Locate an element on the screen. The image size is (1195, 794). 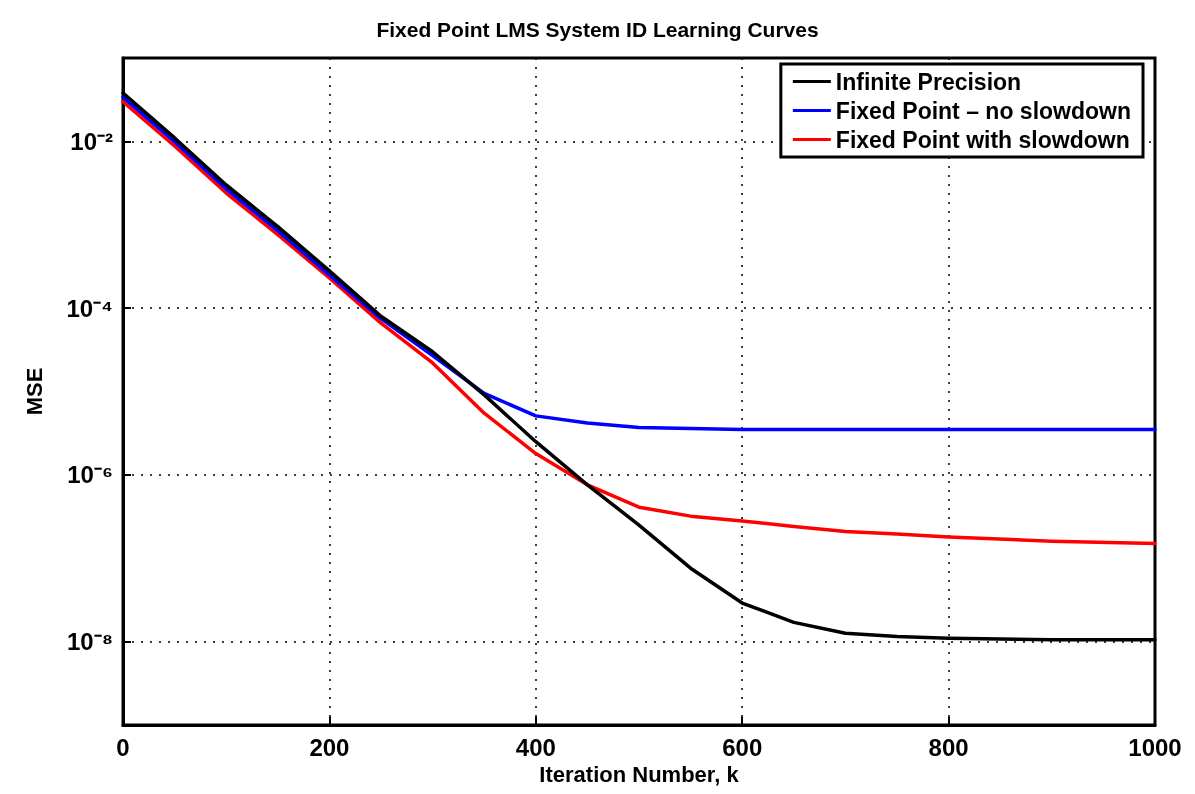
x-axis-title: Iteration Number, k is located at coordinates (639, 775).